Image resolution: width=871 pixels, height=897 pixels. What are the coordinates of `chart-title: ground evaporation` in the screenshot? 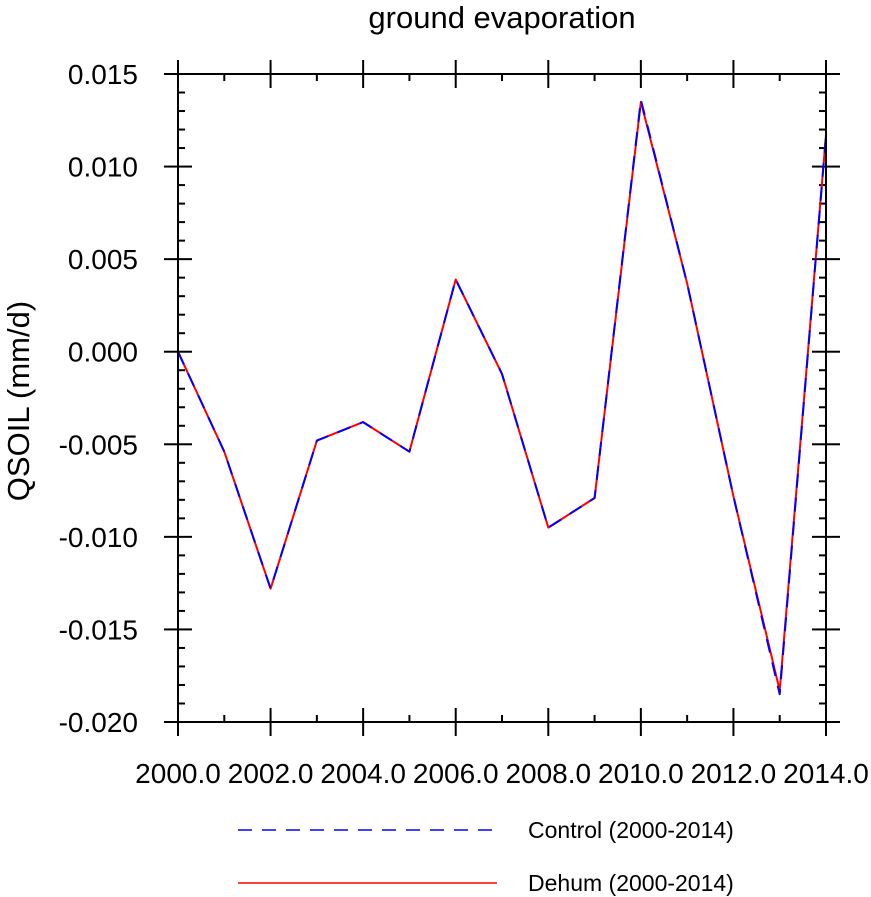 It's located at (501, 17).